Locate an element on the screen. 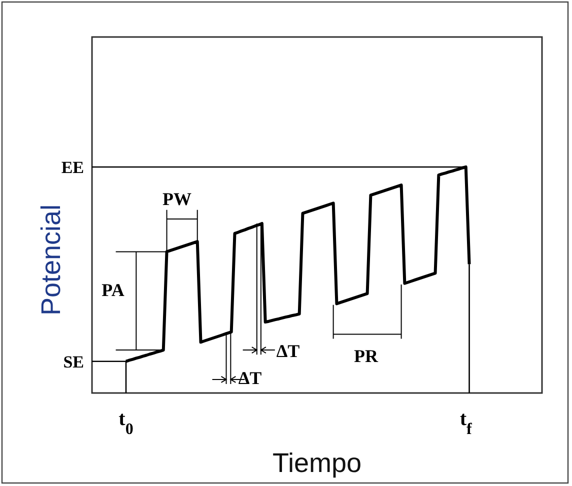  x-tick-label: t$_{f}$ is located at coordinates (466, 423).